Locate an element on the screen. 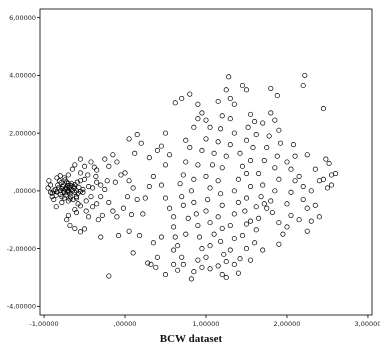 The height and width of the screenshot is (347, 380). y-tick-label: ,00000 is located at coordinates (24, 191).